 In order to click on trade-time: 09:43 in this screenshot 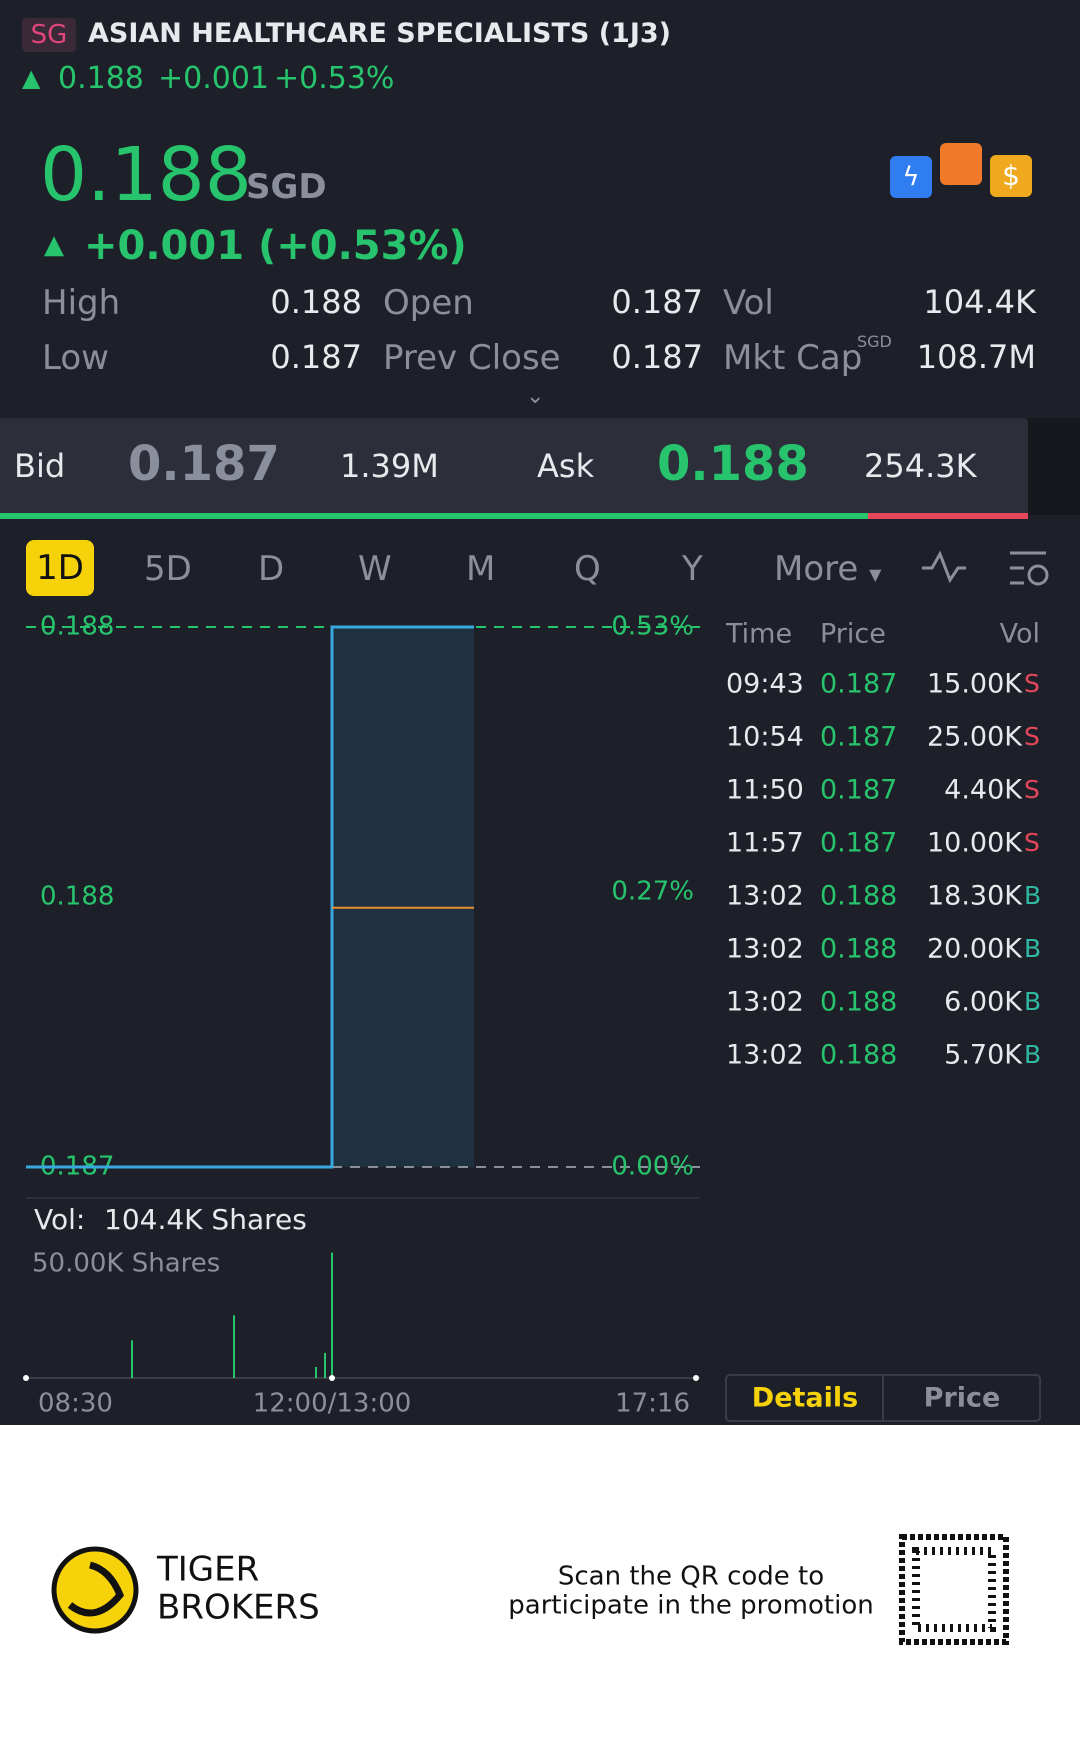, I will do `click(765, 684)`.